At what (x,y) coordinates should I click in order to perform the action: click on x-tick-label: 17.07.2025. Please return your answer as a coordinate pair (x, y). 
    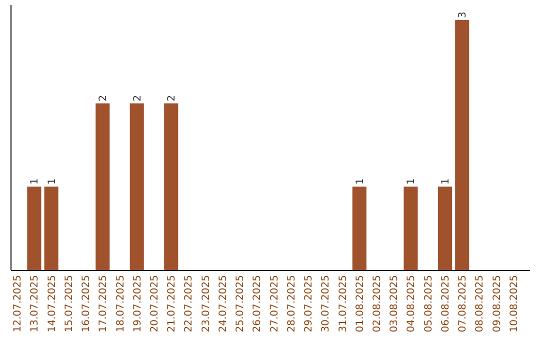
    Looking at the image, I should click on (104, 303).